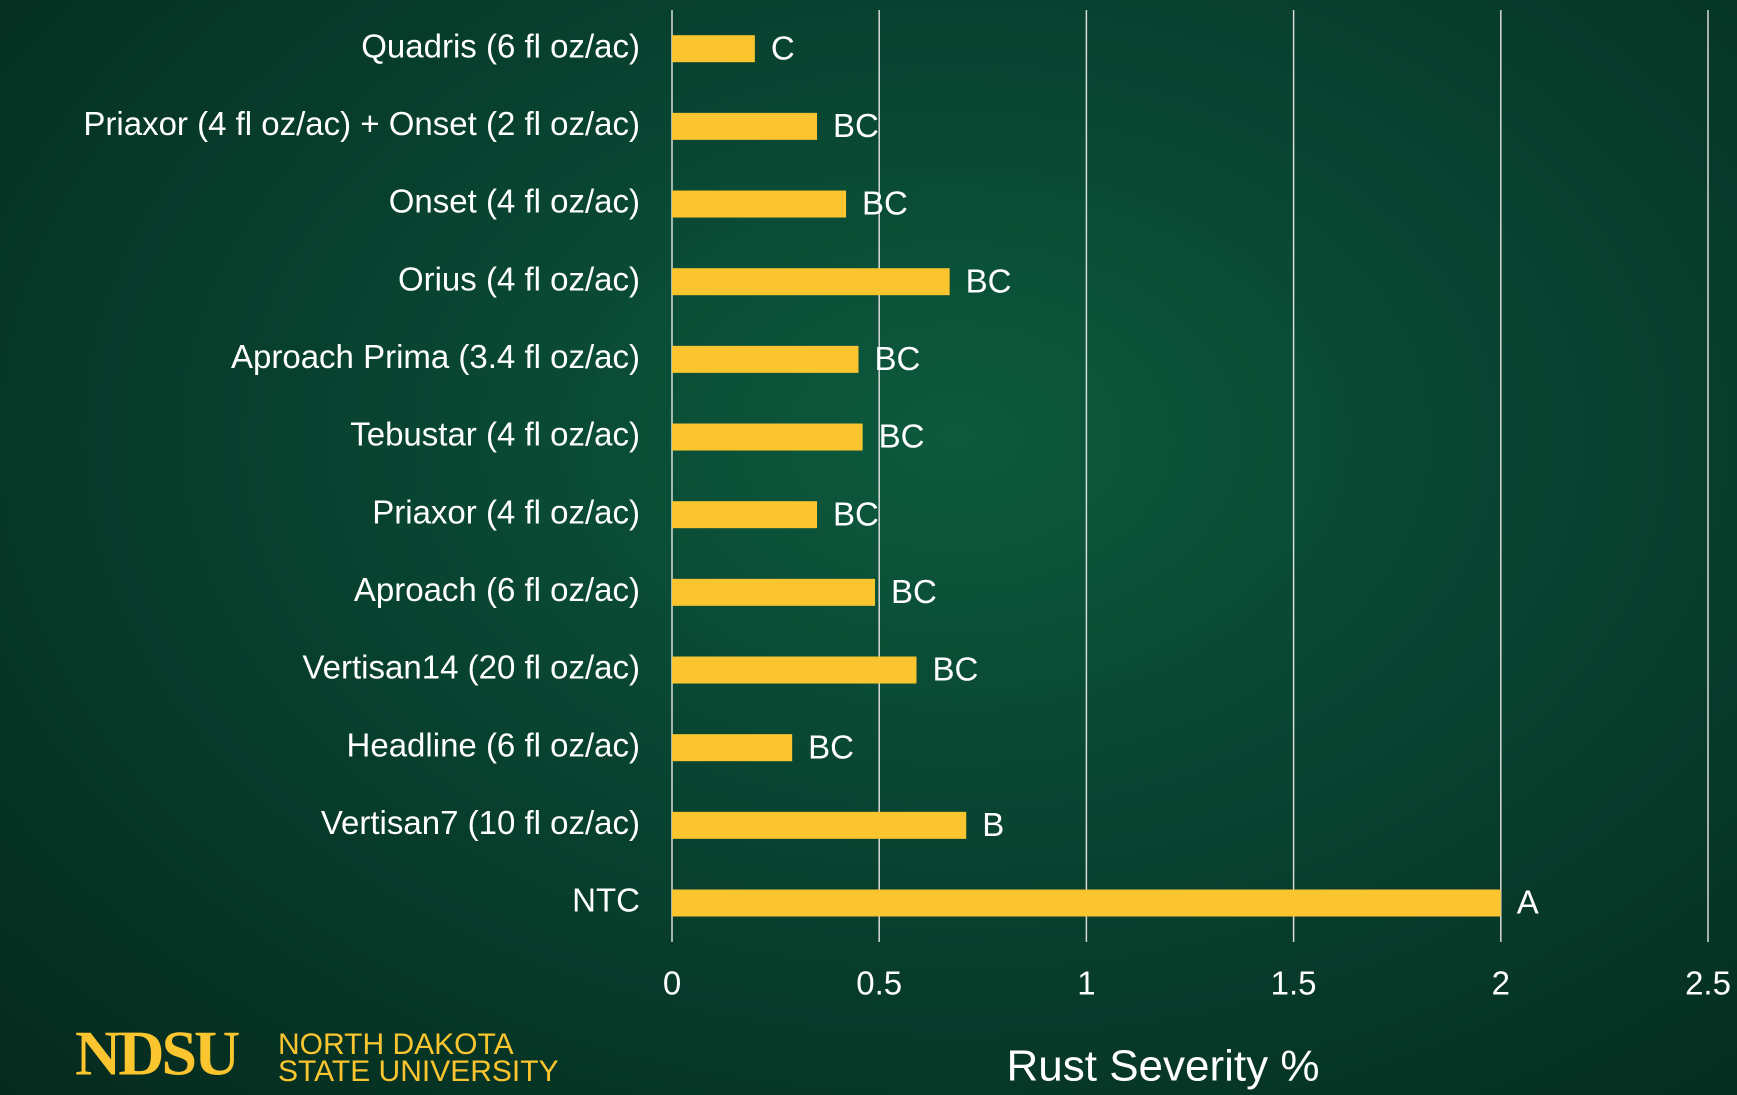 The image size is (1737, 1095). Describe the element at coordinates (500, 45) in the screenshot. I see `y-tick-label: Quadris (6 fl oz/ac)` at that location.